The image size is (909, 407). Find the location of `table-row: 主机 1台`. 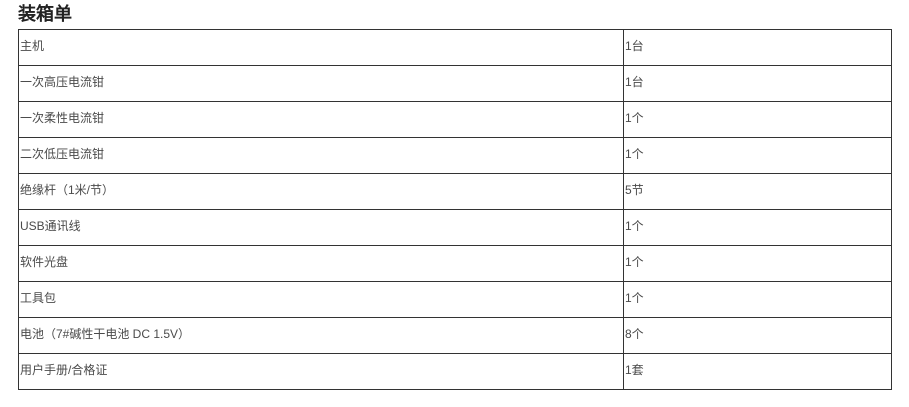

table-row: 主机 1台 is located at coordinates (455, 47).